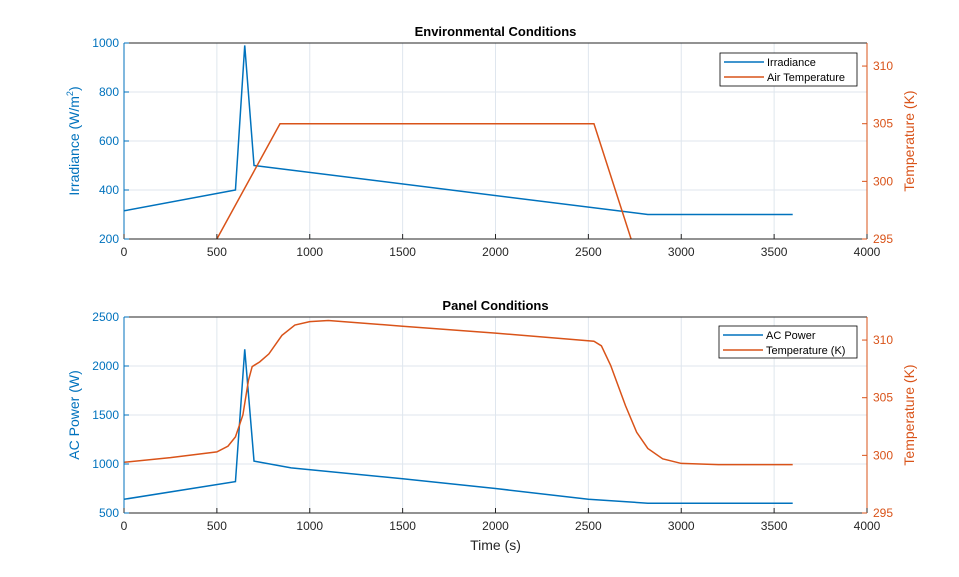 This screenshot has width=959, height=577. What do you see at coordinates (495, 305) in the screenshot?
I see `chart-title: Panel Conditions` at bounding box center [495, 305].